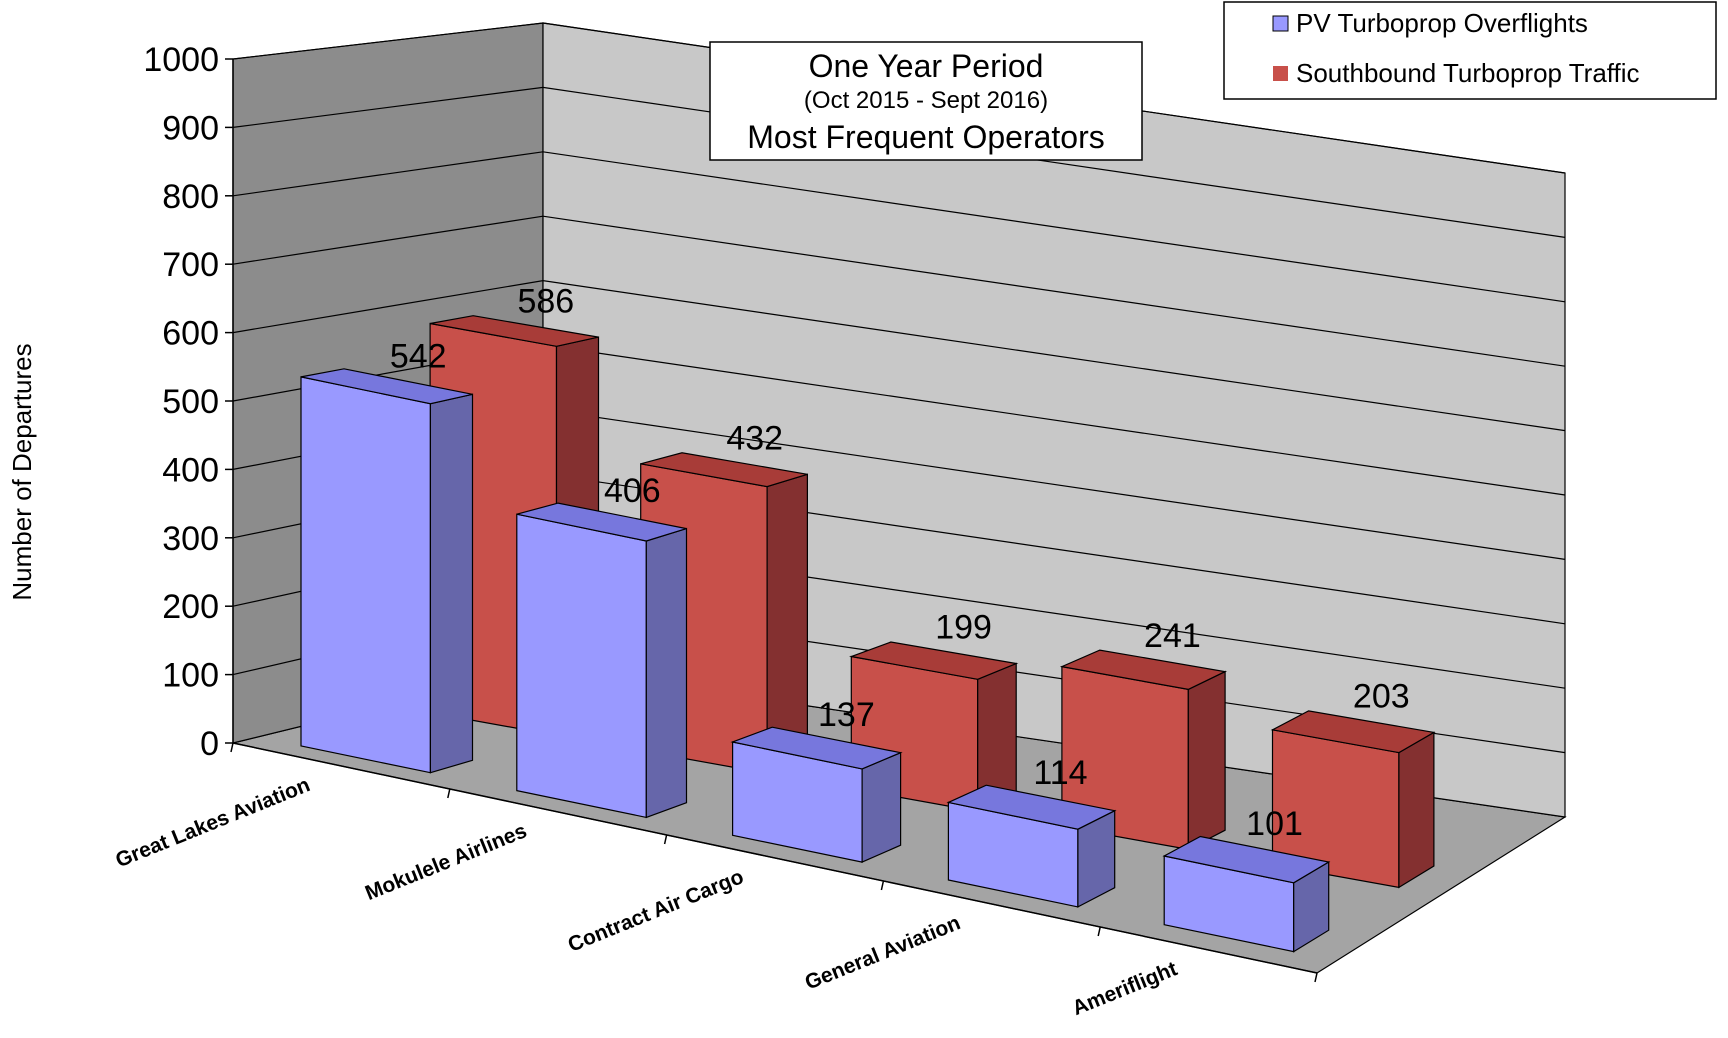  Describe the element at coordinates (1442, 23) in the screenshot. I see `legend-label-pv: PV Turboprop Overflights` at that location.